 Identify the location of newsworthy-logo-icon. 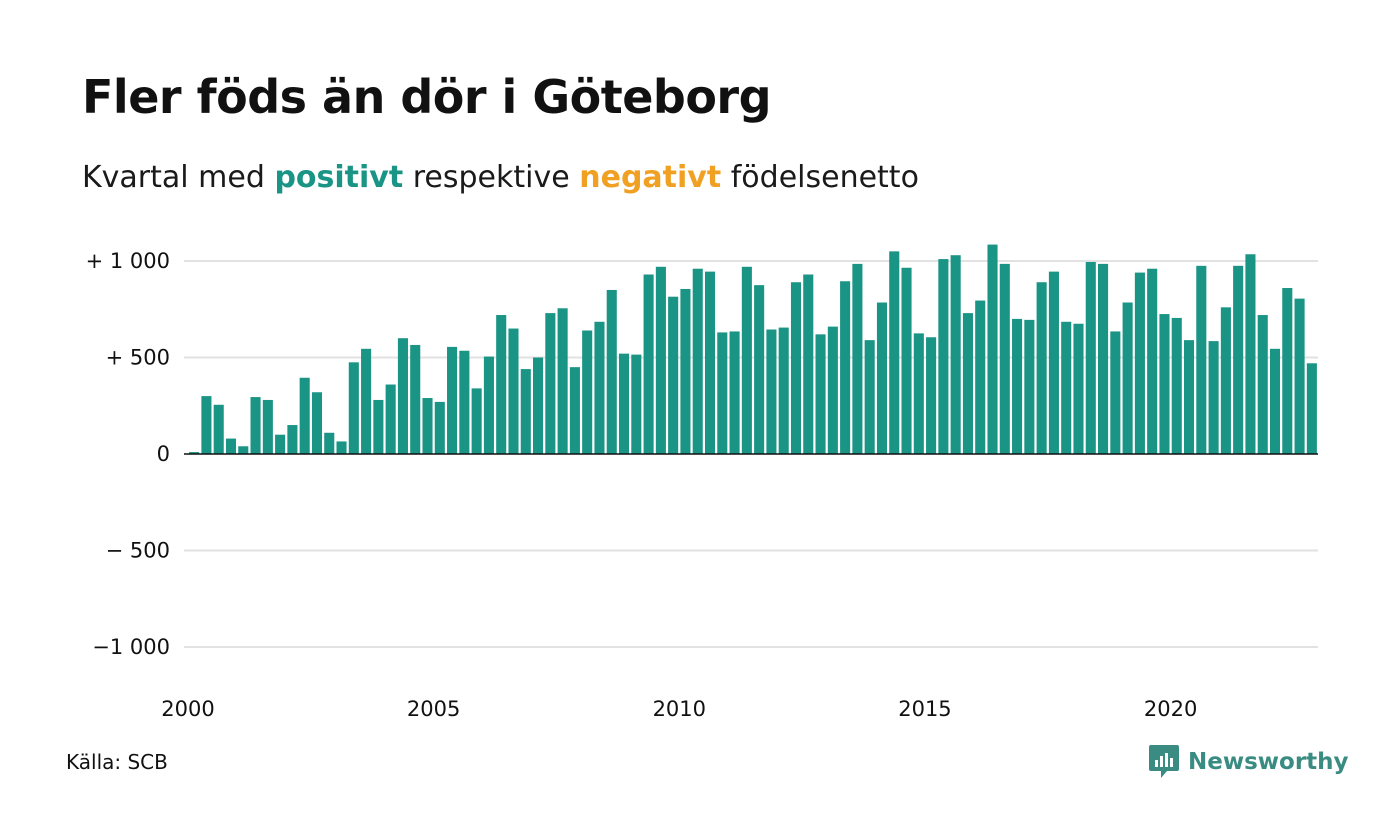
(1164, 761).